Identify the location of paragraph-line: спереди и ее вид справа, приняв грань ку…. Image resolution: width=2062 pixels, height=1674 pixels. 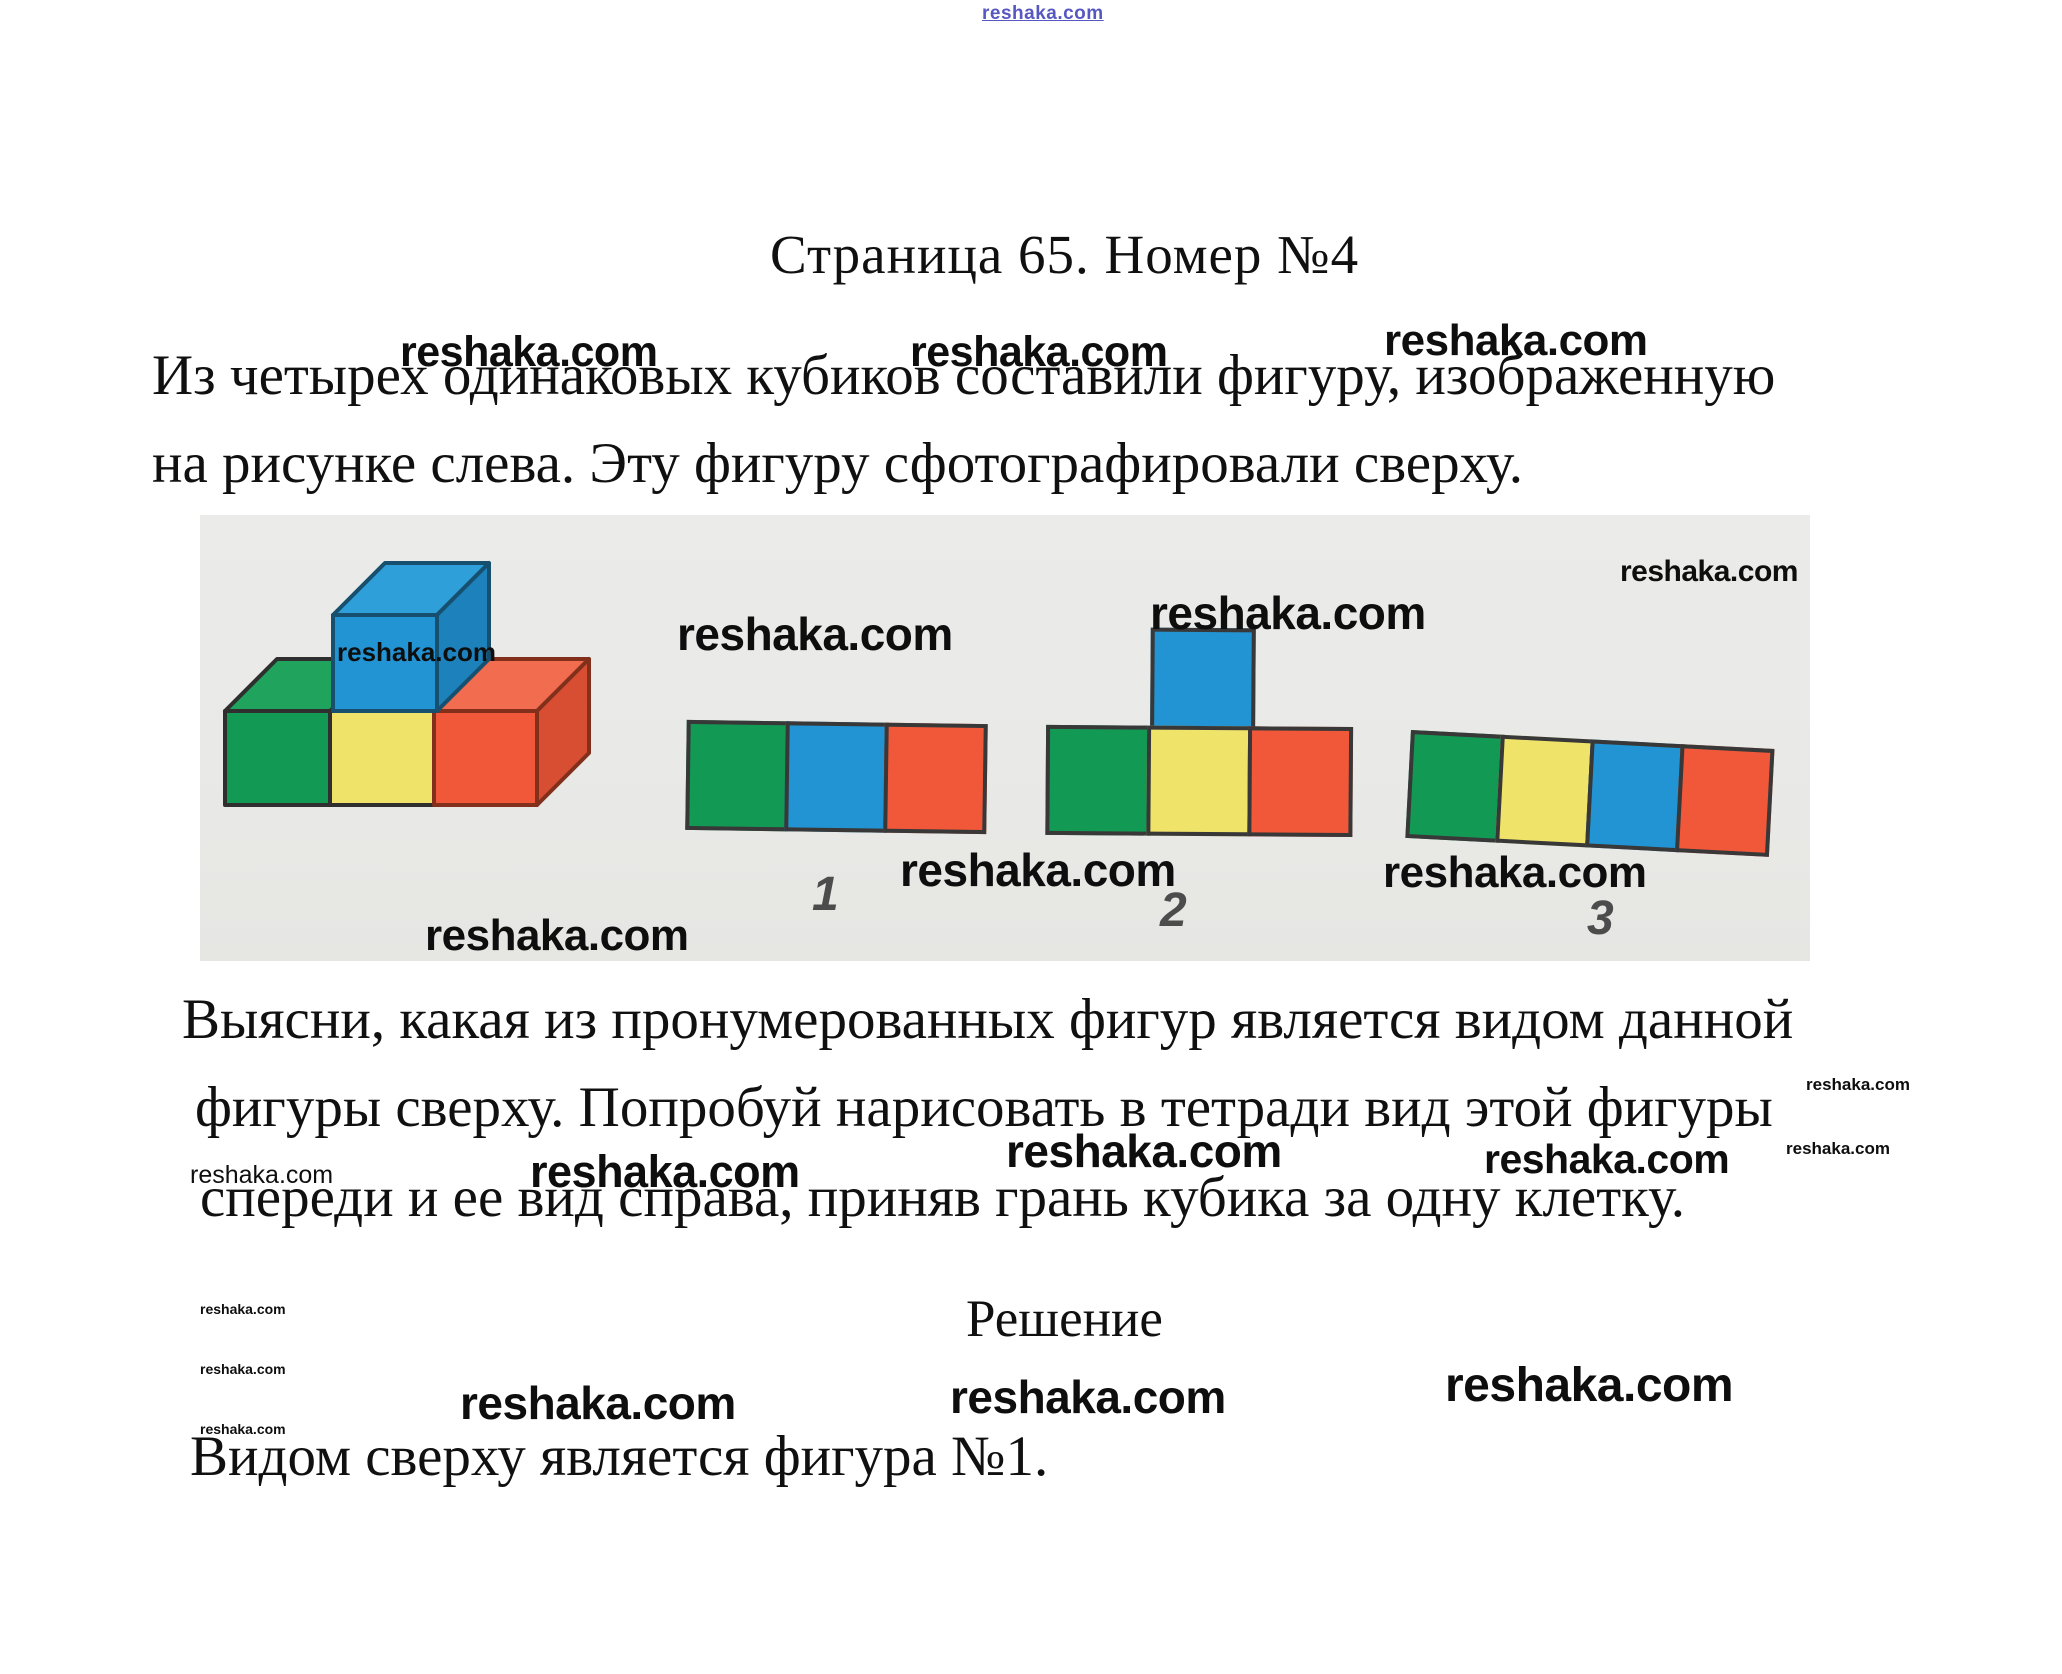
(943, 1197).